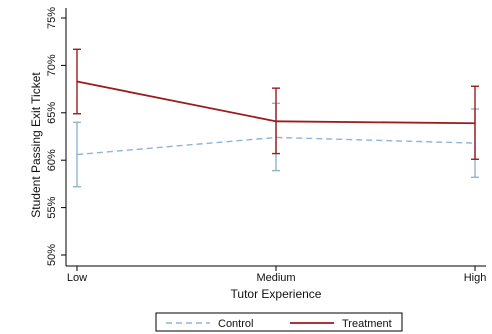 The image size is (492, 334). What do you see at coordinates (52, 113) in the screenshot?
I see `y-tick-label: 65%` at bounding box center [52, 113].